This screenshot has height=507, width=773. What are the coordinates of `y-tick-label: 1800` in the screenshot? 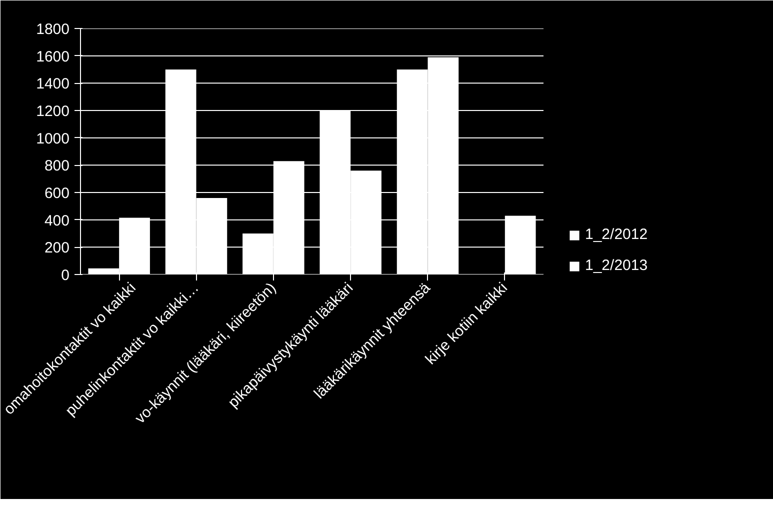 It's located at (53, 29).